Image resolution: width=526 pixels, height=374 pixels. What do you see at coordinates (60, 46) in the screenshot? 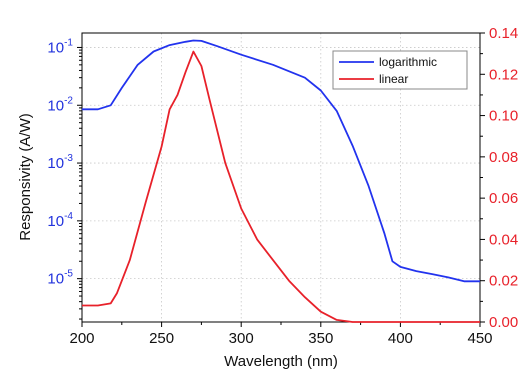
I see `y-left-tick-label: 10⁻¹` at bounding box center [60, 46].